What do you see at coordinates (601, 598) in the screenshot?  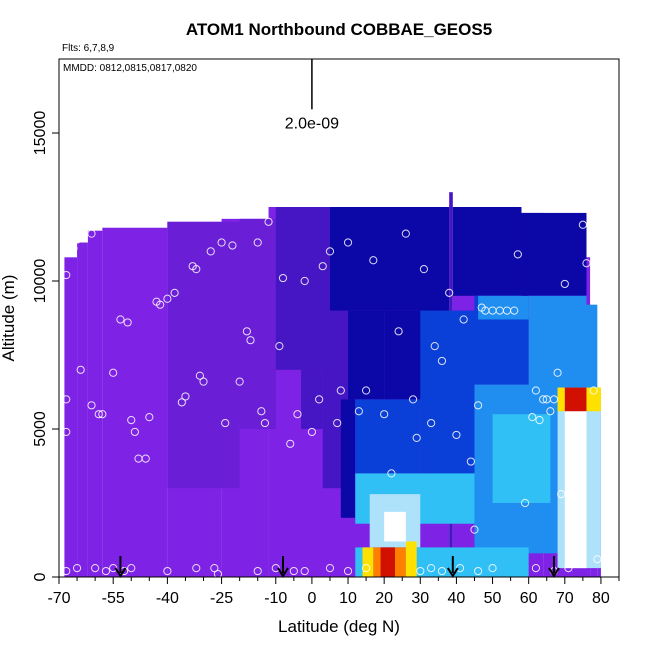 I see `x-tick-label-13: 80` at bounding box center [601, 598].